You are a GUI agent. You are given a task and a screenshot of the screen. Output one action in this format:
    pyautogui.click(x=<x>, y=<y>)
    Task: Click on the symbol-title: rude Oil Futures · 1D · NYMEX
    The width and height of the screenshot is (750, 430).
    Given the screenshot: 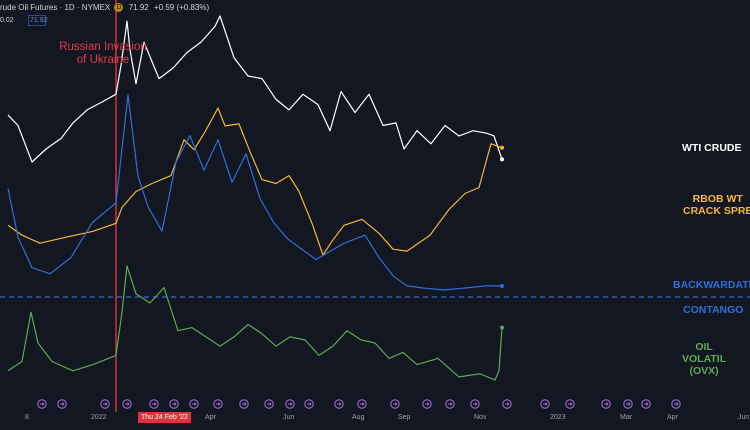 What is the action you would take?
    pyautogui.click(x=55, y=7)
    